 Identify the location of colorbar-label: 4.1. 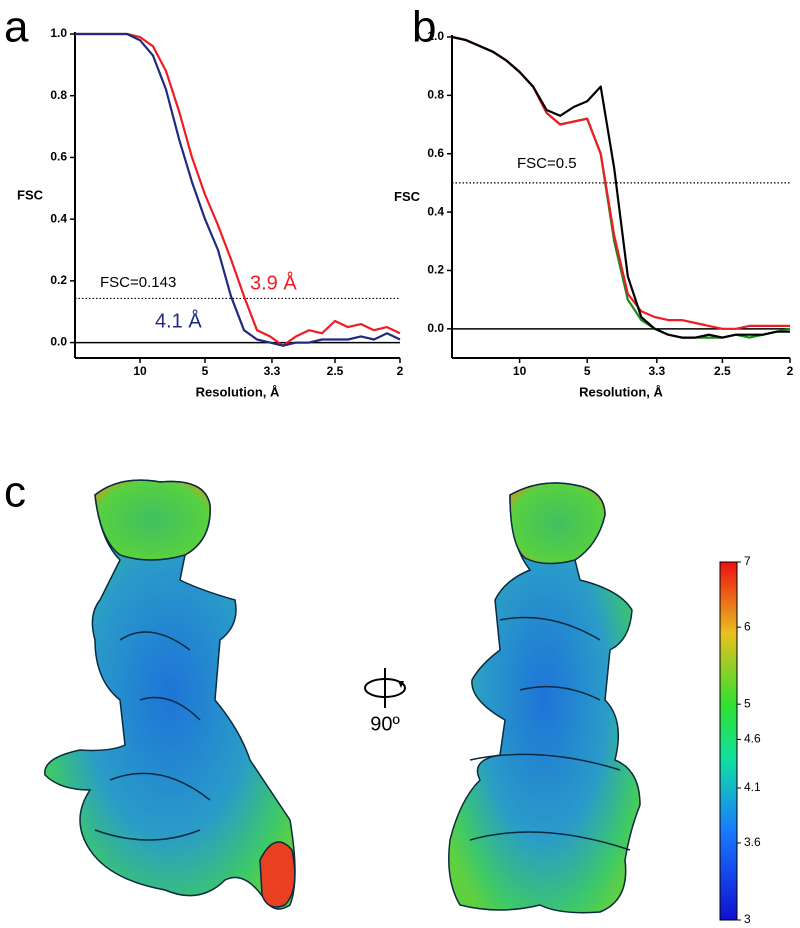
(752, 787).